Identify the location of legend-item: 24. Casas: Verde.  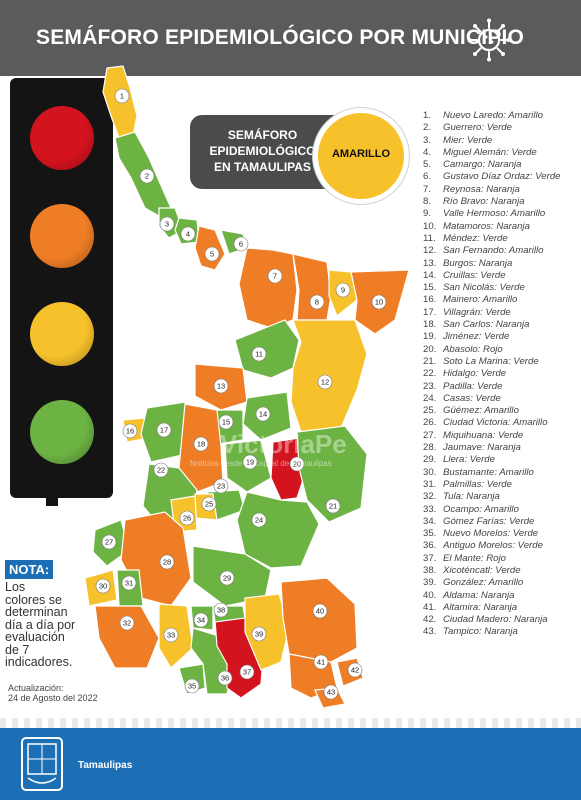
(502, 399).